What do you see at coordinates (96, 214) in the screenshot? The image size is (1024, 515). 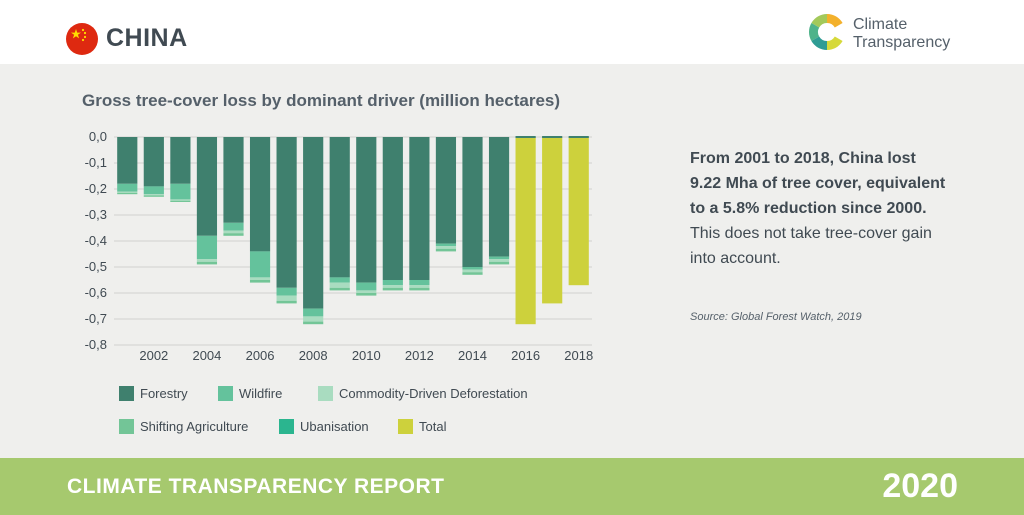 I see `y-tick-label: -0,3` at bounding box center [96, 214].